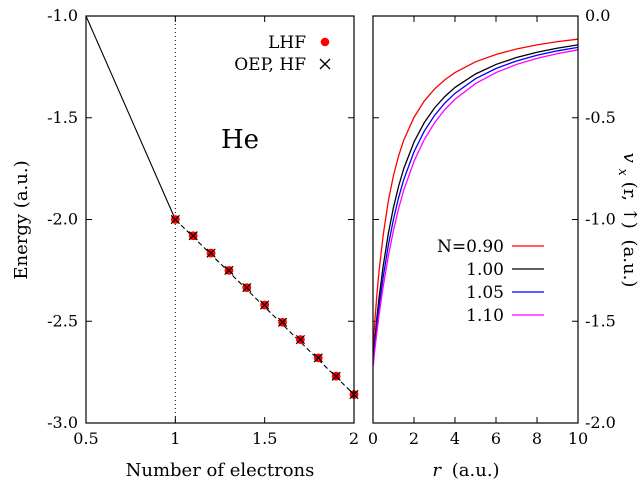  What do you see at coordinates (600, 320) in the screenshot?
I see `right-y-tick-label: -1.5` at bounding box center [600, 320].